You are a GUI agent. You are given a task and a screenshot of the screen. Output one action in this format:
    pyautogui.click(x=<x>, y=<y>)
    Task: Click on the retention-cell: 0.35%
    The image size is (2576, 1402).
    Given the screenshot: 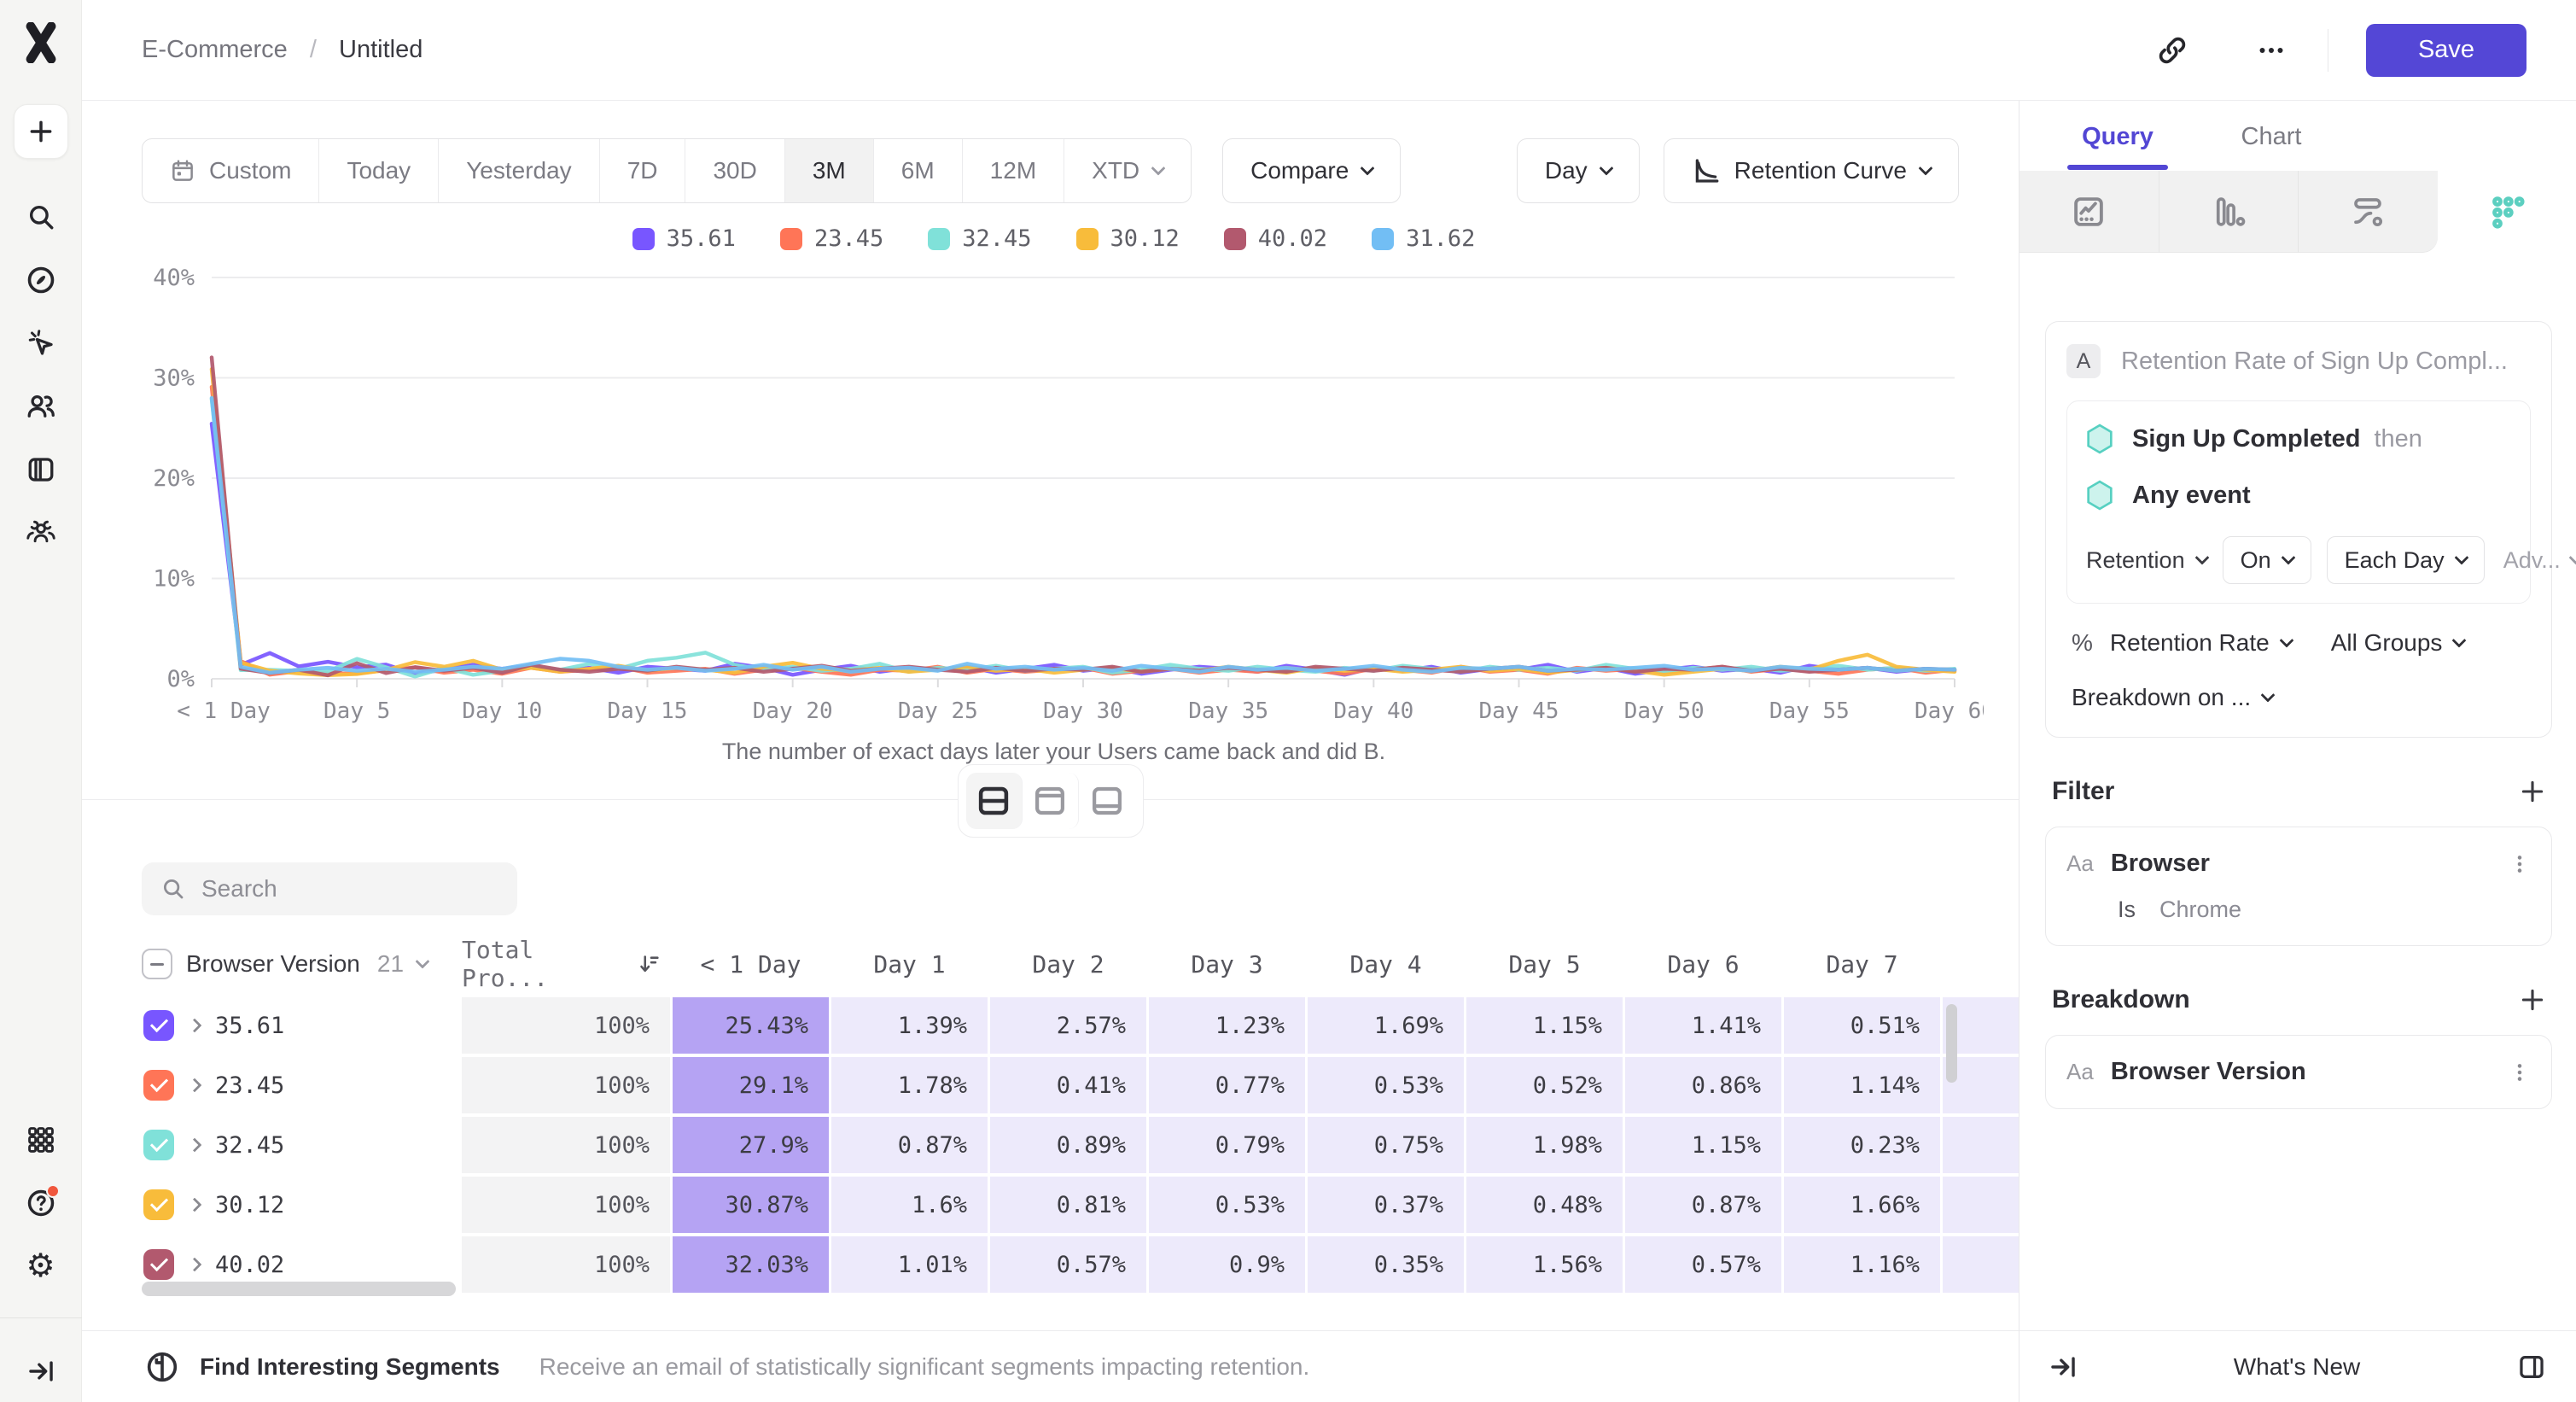 What is the action you would take?
    pyautogui.click(x=1386, y=1265)
    